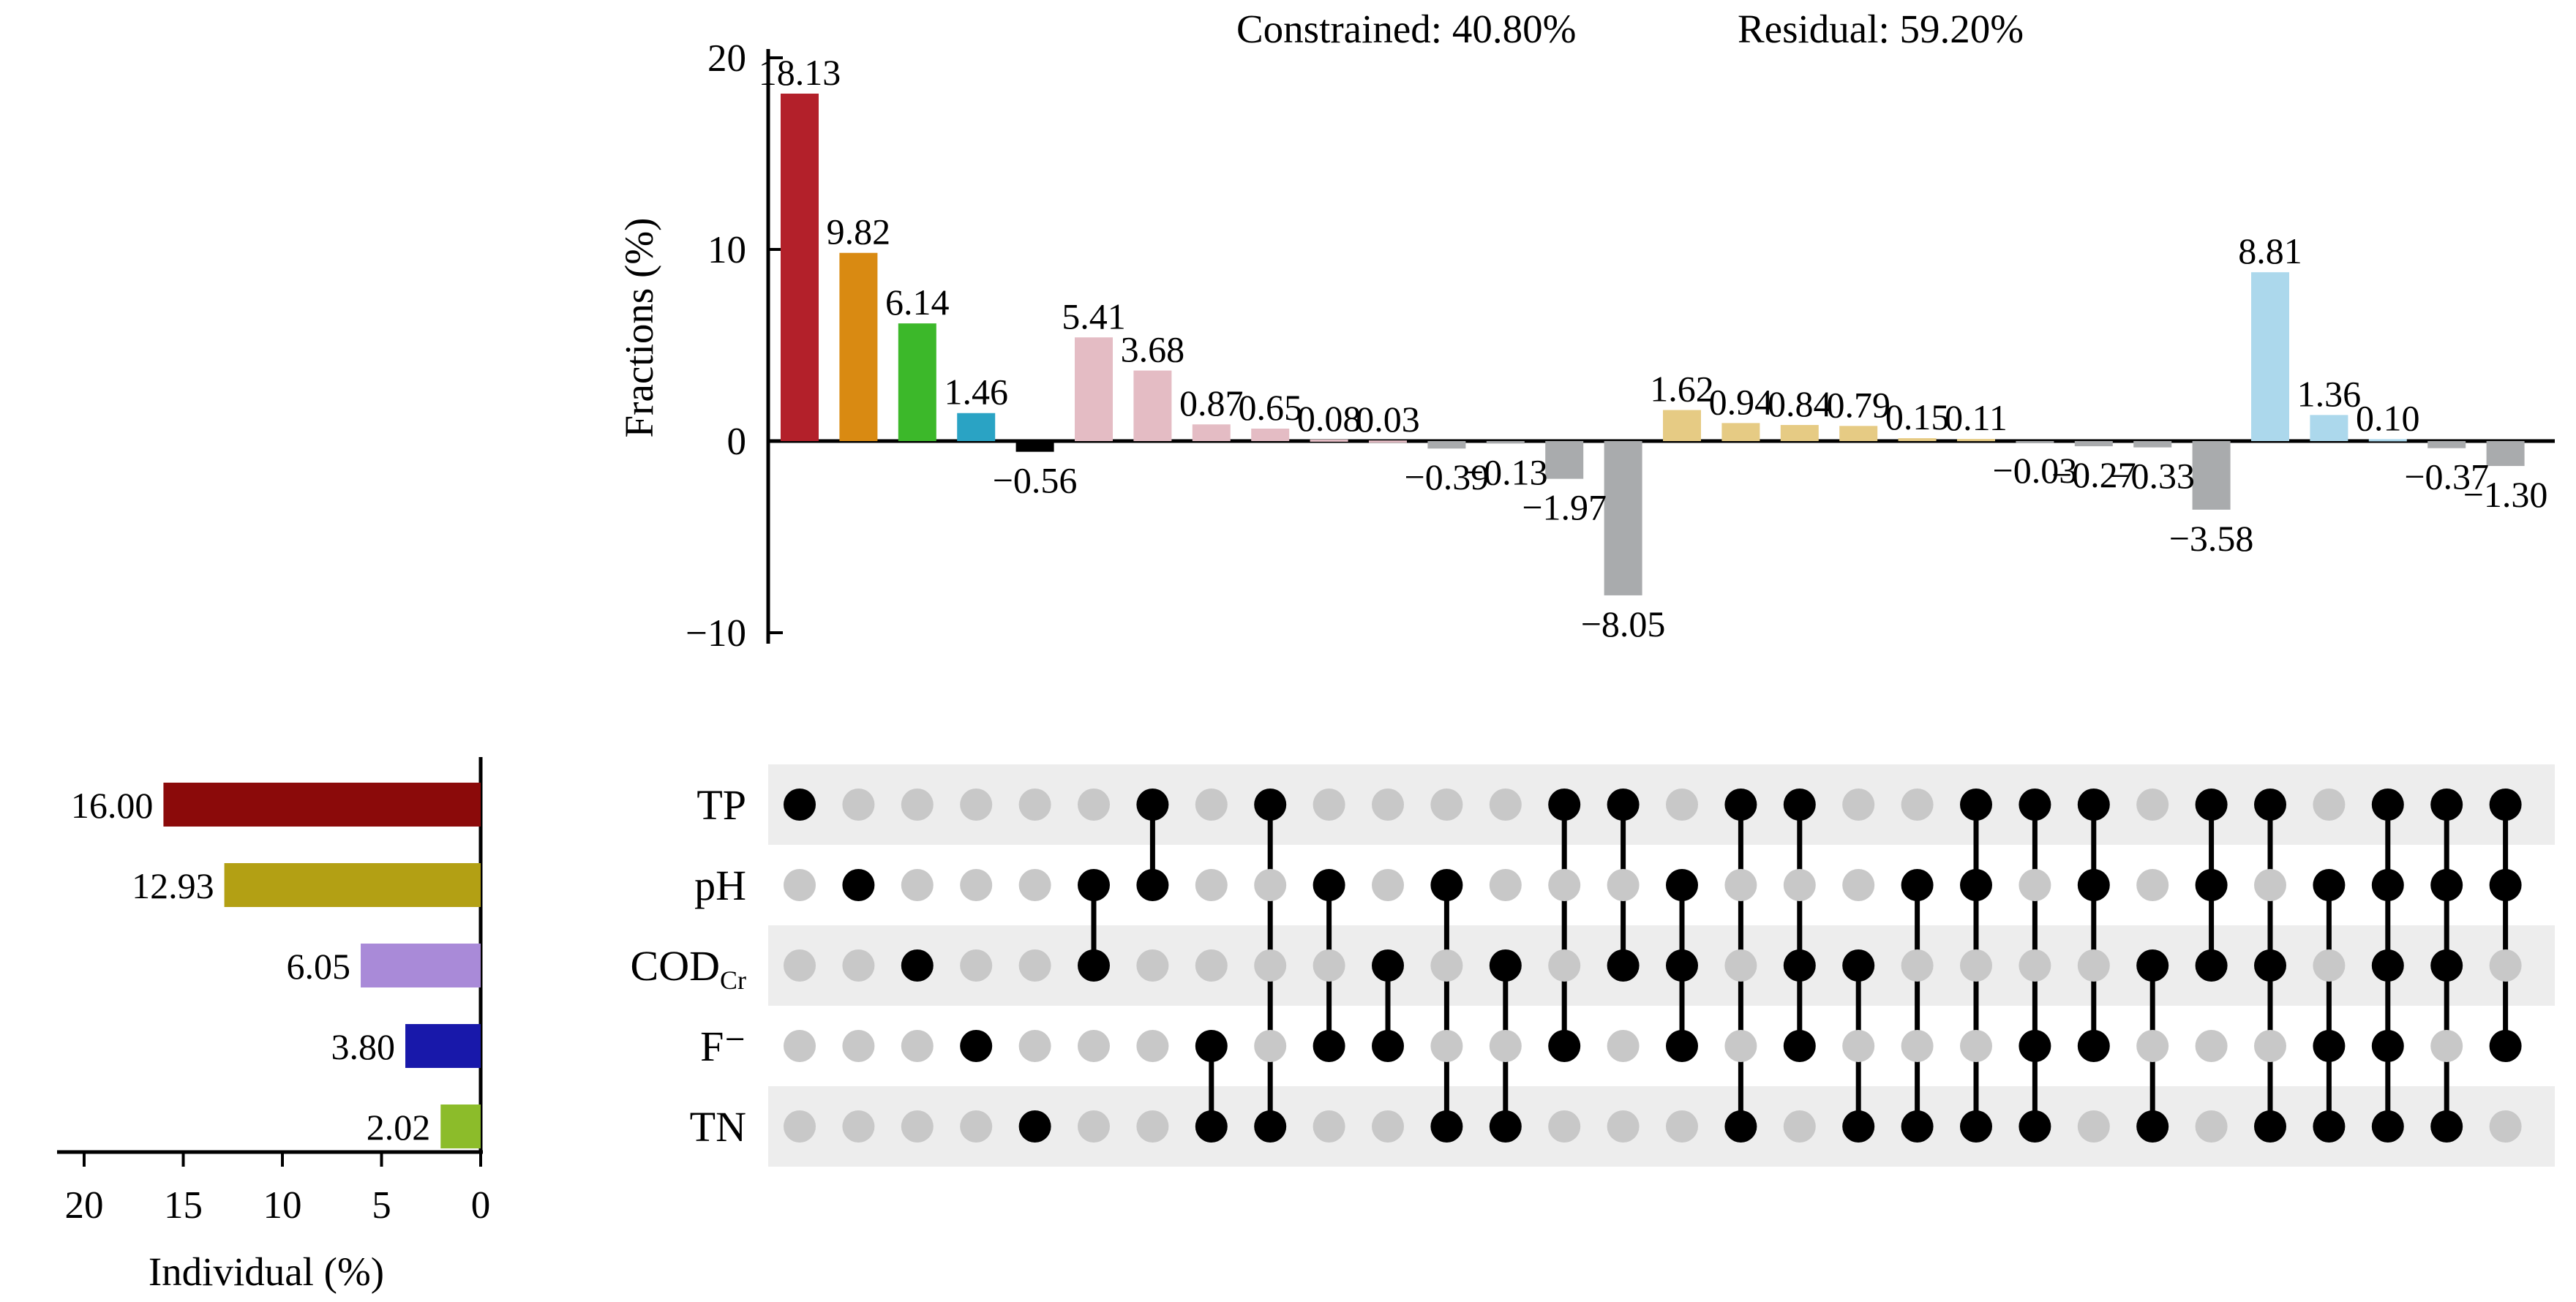 This screenshot has width=2576, height=1302. Describe the element at coordinates (2446, 476) in the screenshot. I see `bar-value-label: −0.37` at that location.